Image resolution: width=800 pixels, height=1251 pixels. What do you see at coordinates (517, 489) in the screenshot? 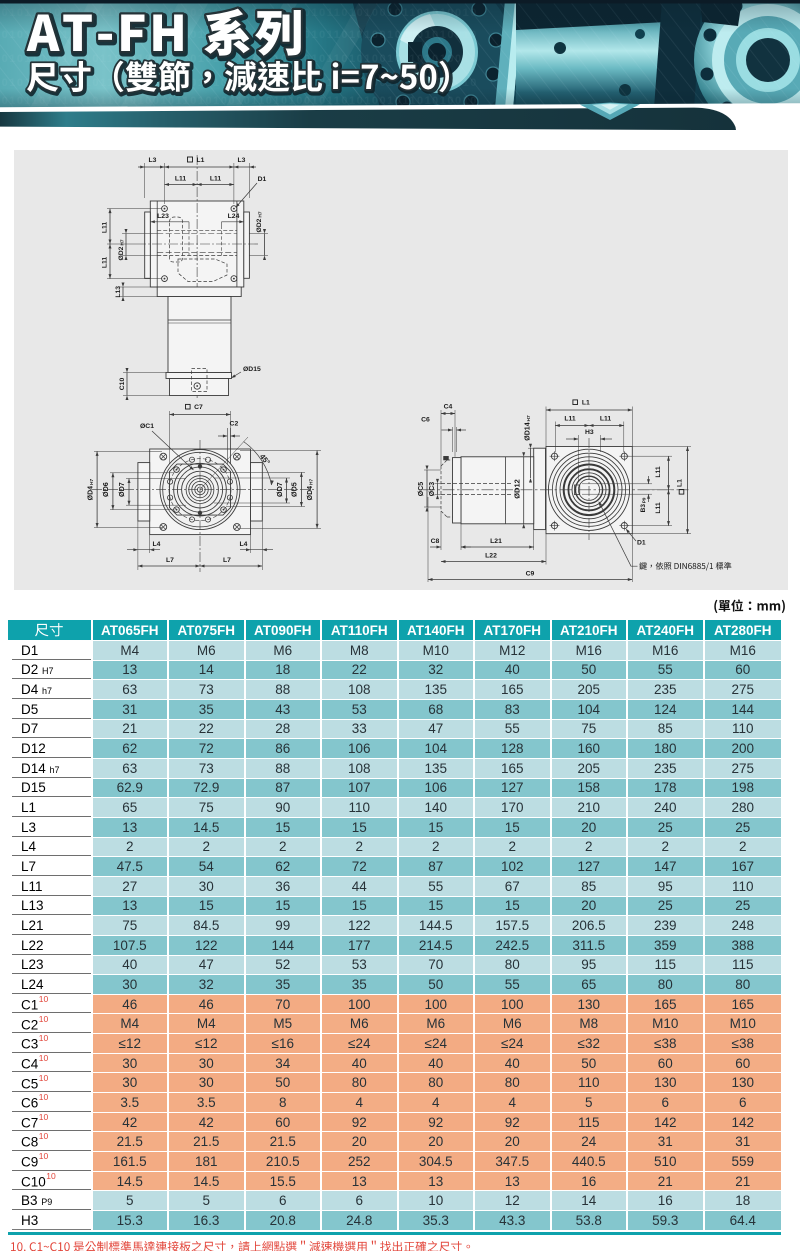
I see `svg-text: ØD12` at bounding box center [517, 489].